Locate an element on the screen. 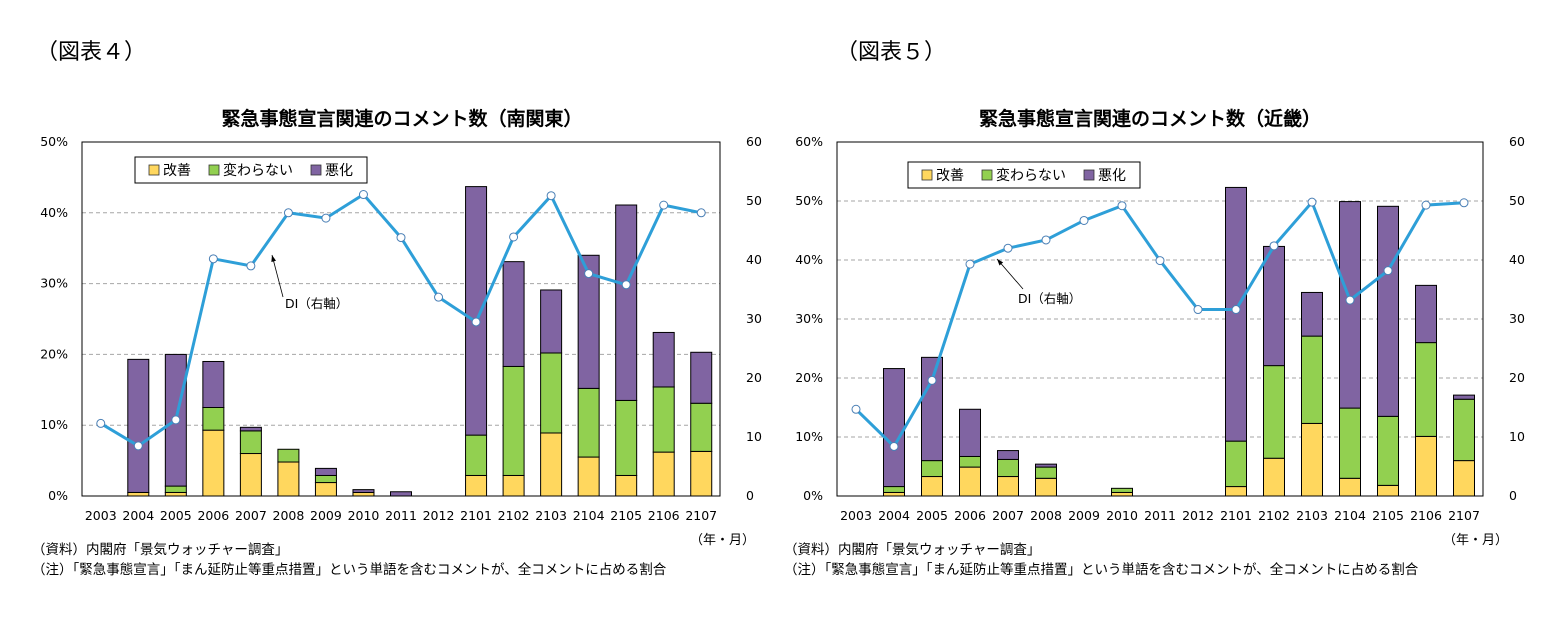 This screenshot has width=1561, height=620. x-tick-label: 2008 is located at coordinates (1046, 515).